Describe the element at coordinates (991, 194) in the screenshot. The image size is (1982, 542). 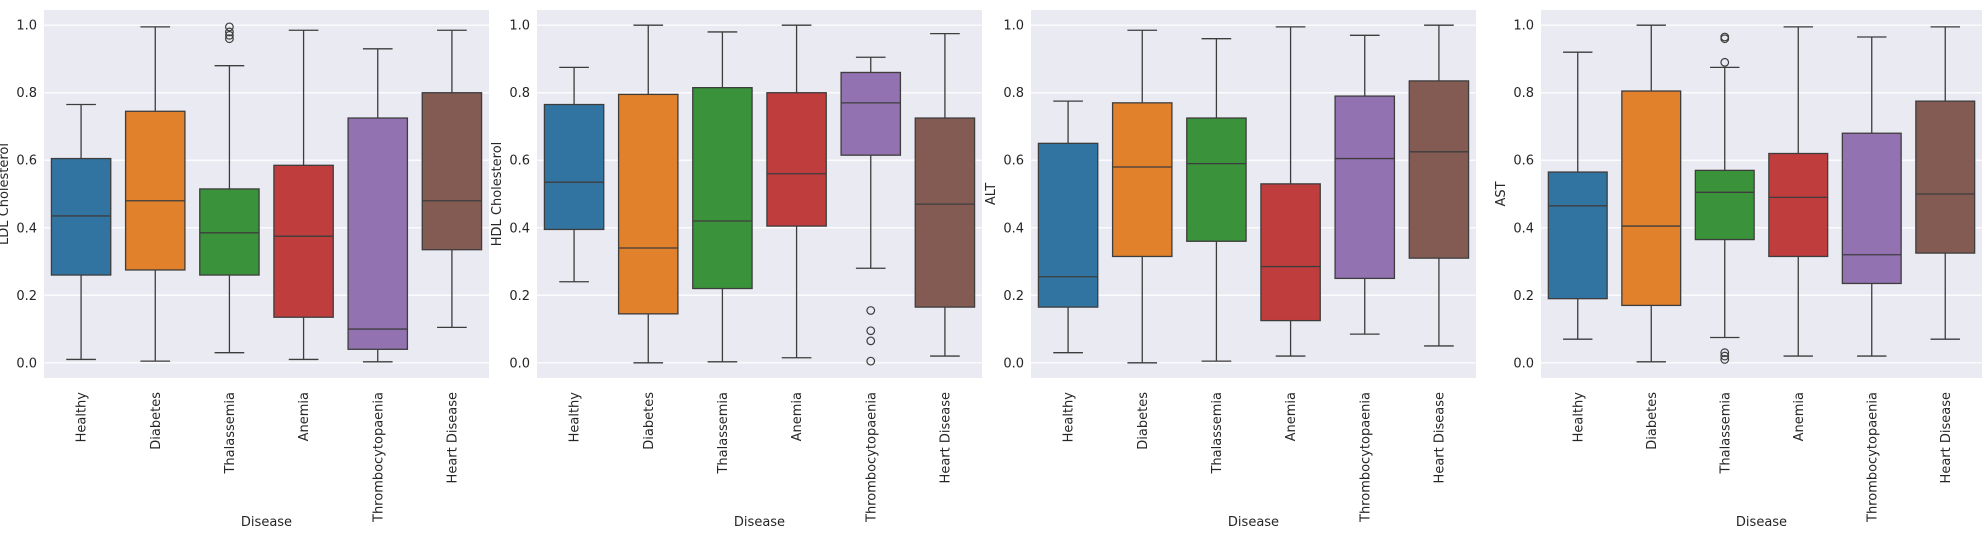
I see `y-axis-label: ALT` at that location.